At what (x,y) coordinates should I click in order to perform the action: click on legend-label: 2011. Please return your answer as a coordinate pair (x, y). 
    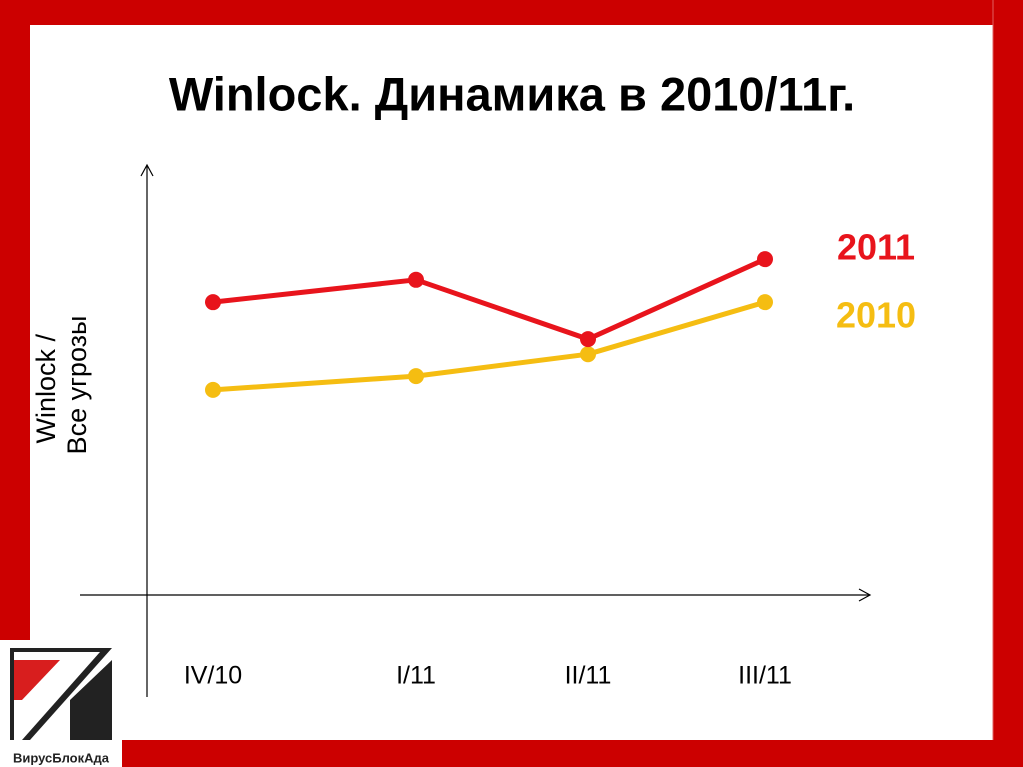
    Looking at the image, I should click on (876, 247).